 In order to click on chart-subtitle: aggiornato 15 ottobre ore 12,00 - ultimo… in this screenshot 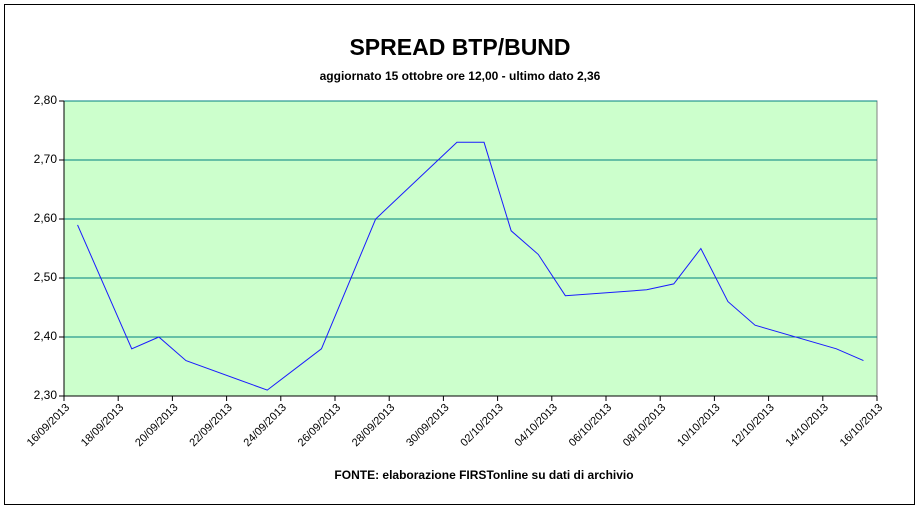, I will do `click(460, 76)`.